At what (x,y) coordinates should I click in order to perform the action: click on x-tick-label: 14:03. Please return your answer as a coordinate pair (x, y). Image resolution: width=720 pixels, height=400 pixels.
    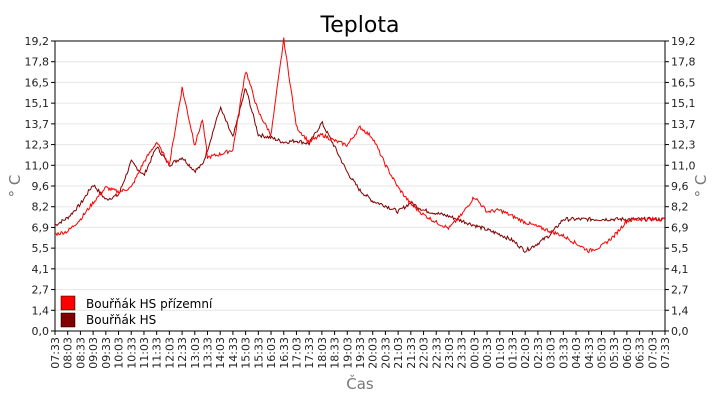
    Looking at the image, I should click on (220, 353).